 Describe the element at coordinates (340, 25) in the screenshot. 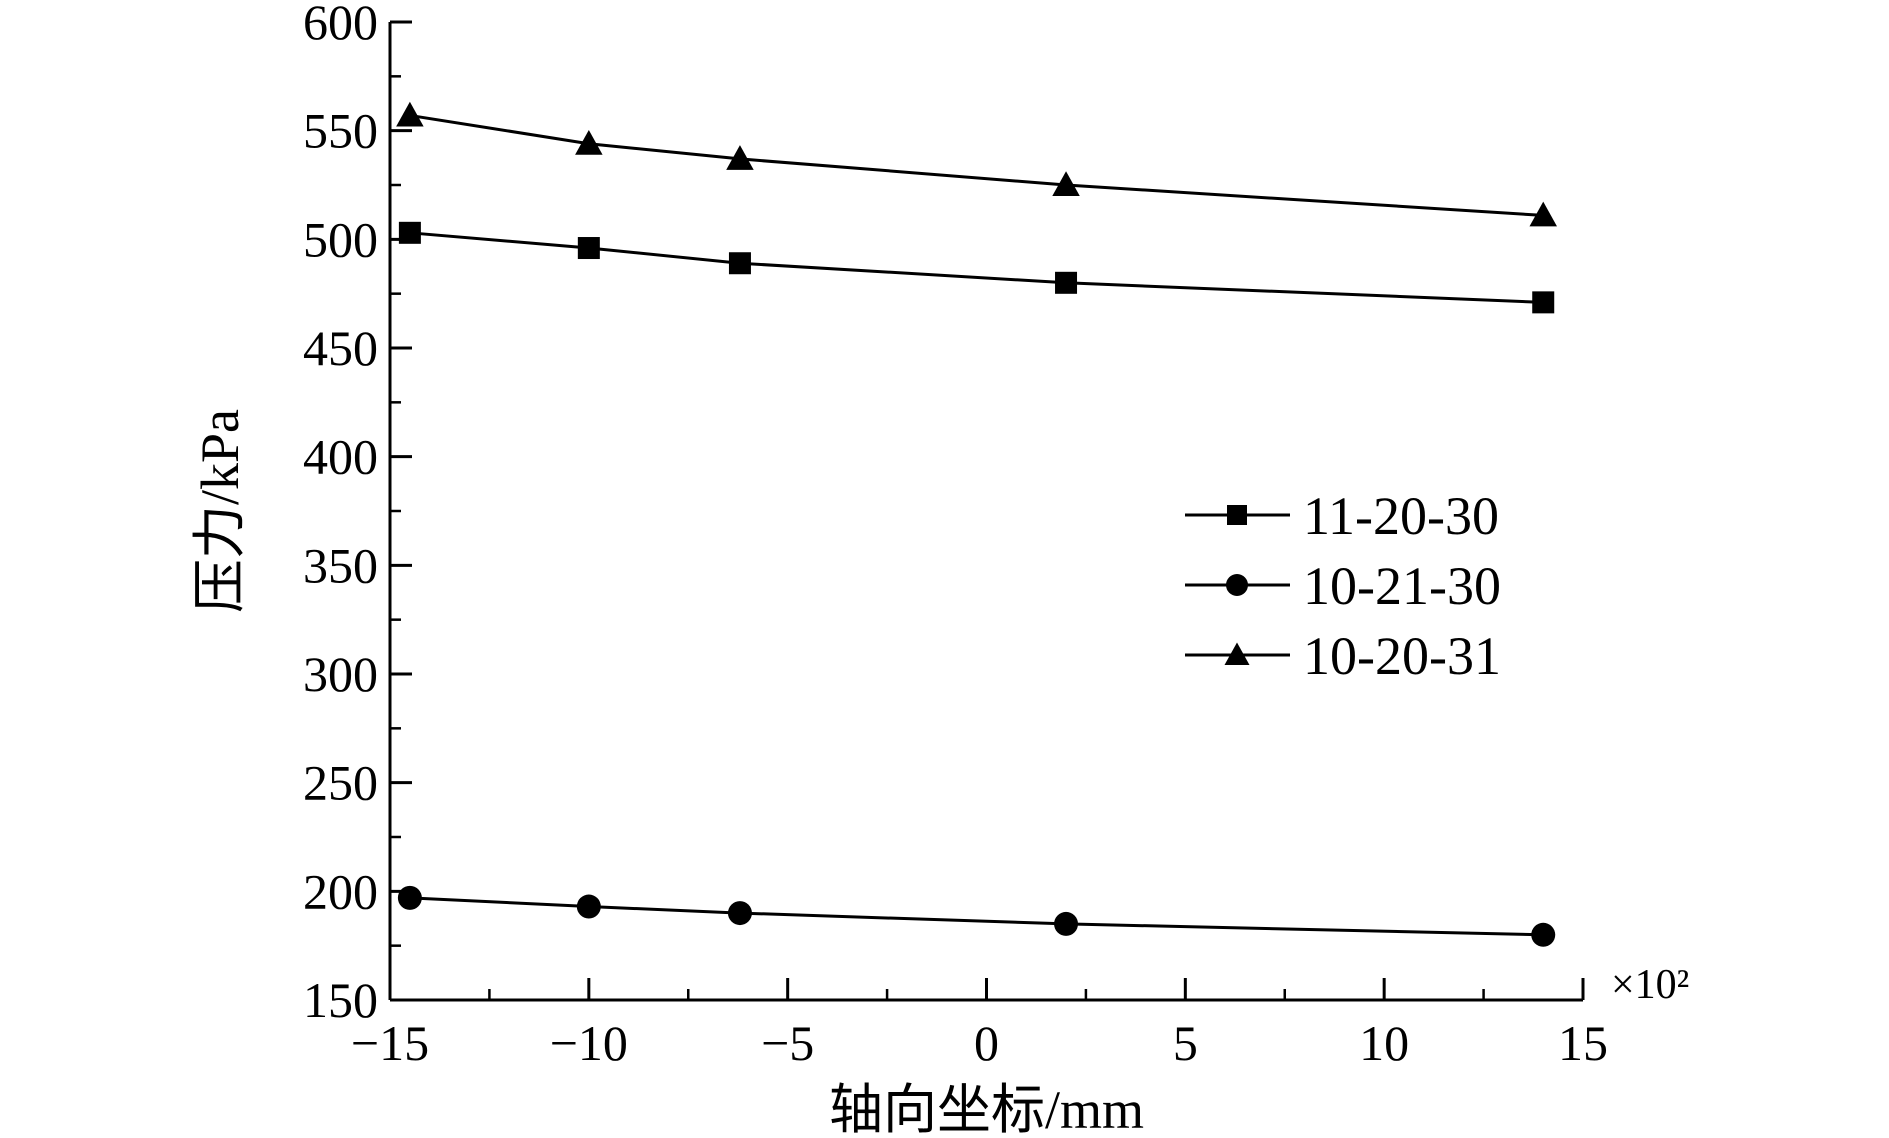

I see `y-tick-label: 600` at that location.